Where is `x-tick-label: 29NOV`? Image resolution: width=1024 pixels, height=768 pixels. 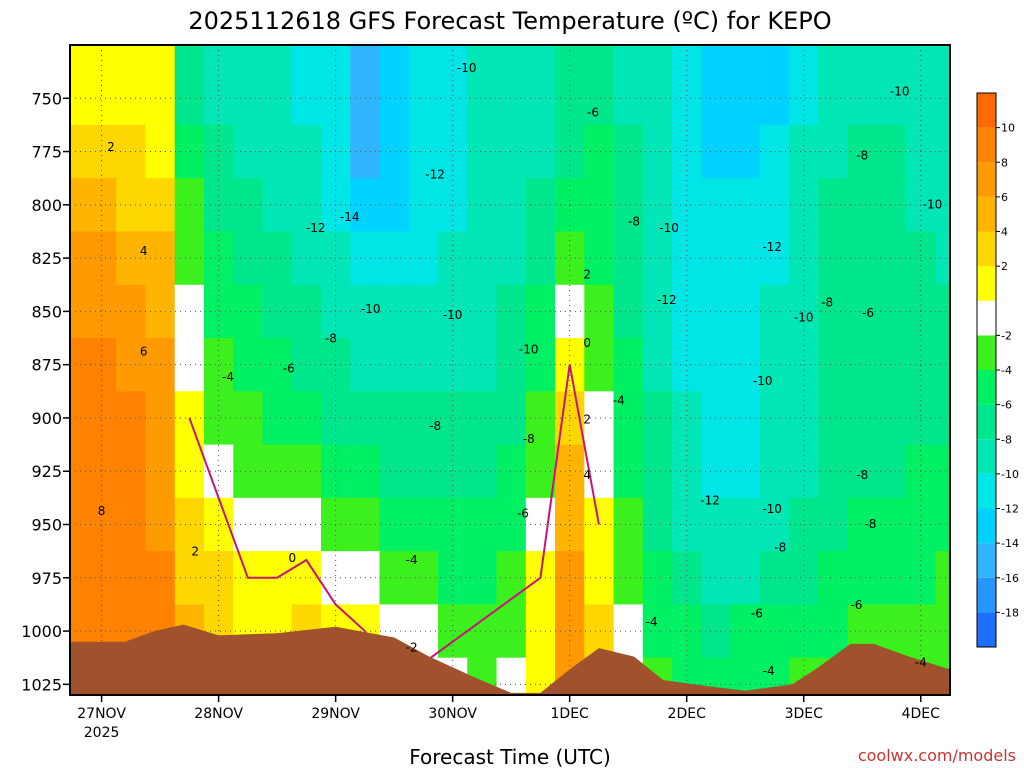 x-tick-label: 29NOV is located at coordinates (335, 714).